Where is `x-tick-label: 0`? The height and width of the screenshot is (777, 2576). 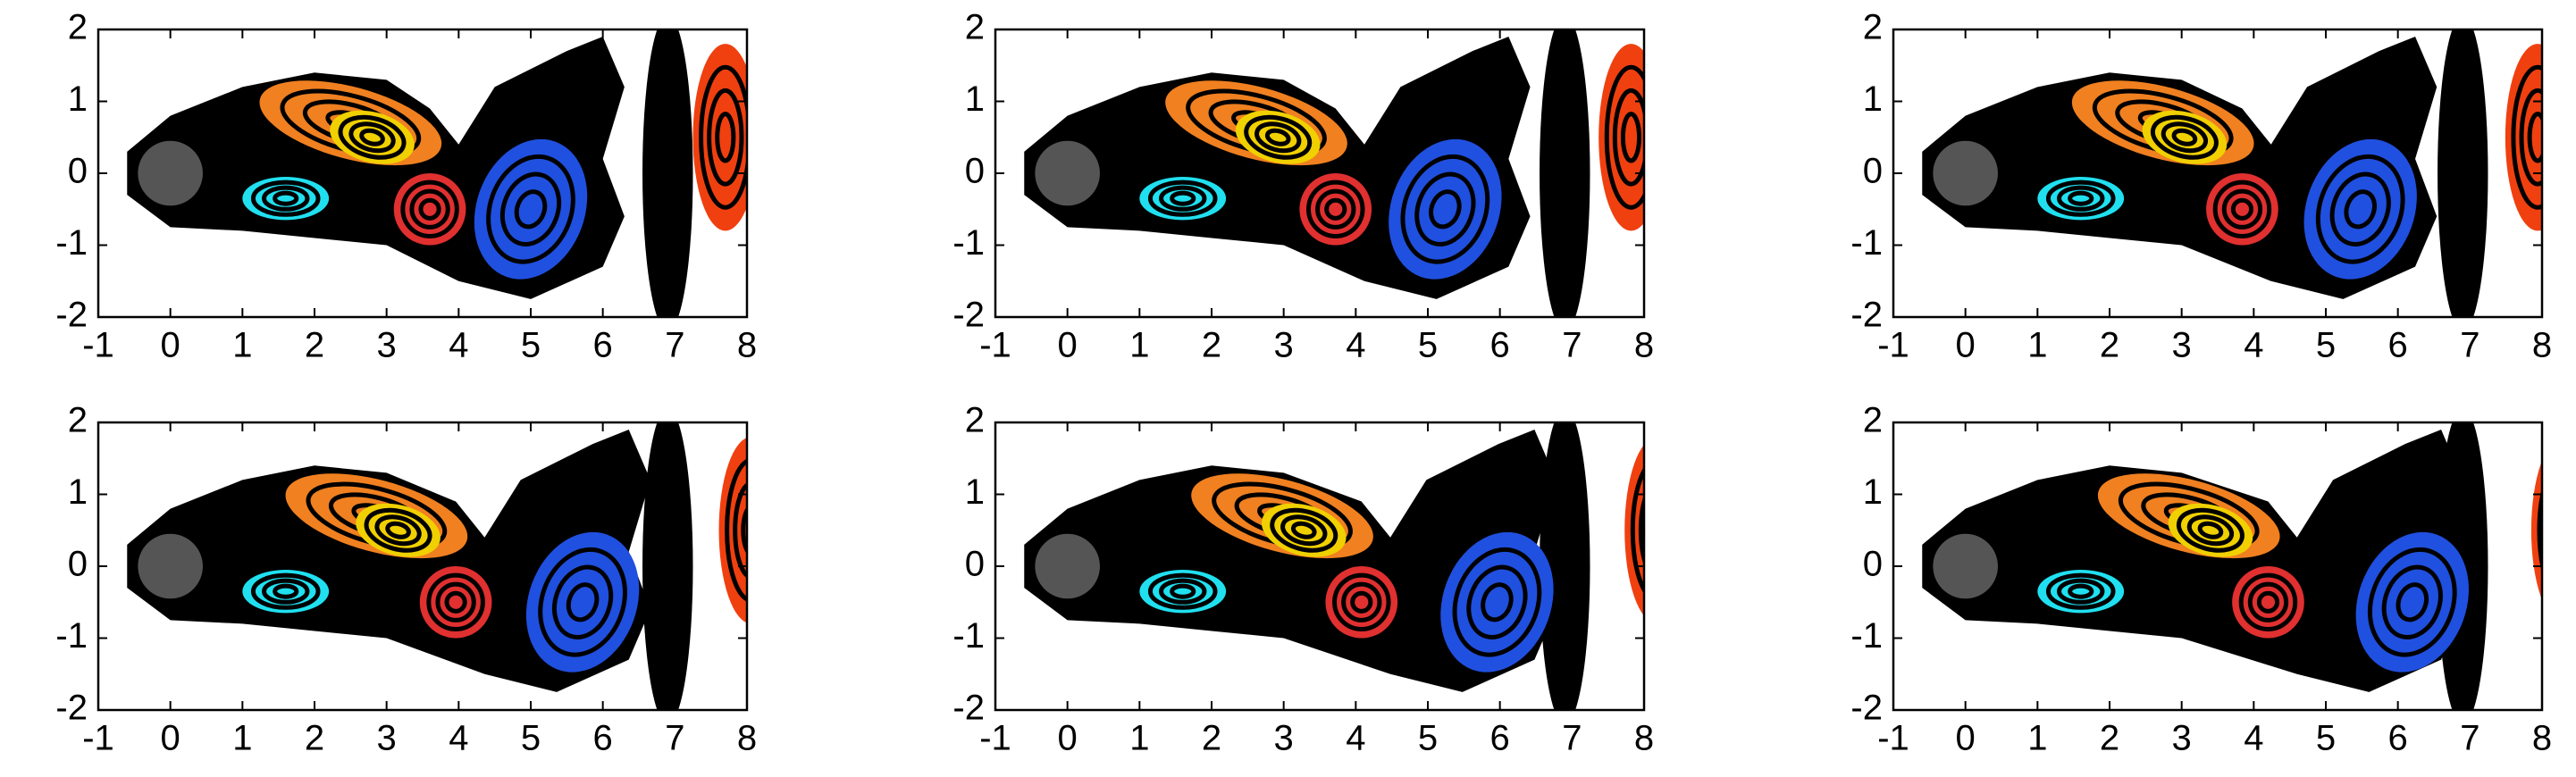
x-tick-label: 0 is located at coordinates (170, 738).